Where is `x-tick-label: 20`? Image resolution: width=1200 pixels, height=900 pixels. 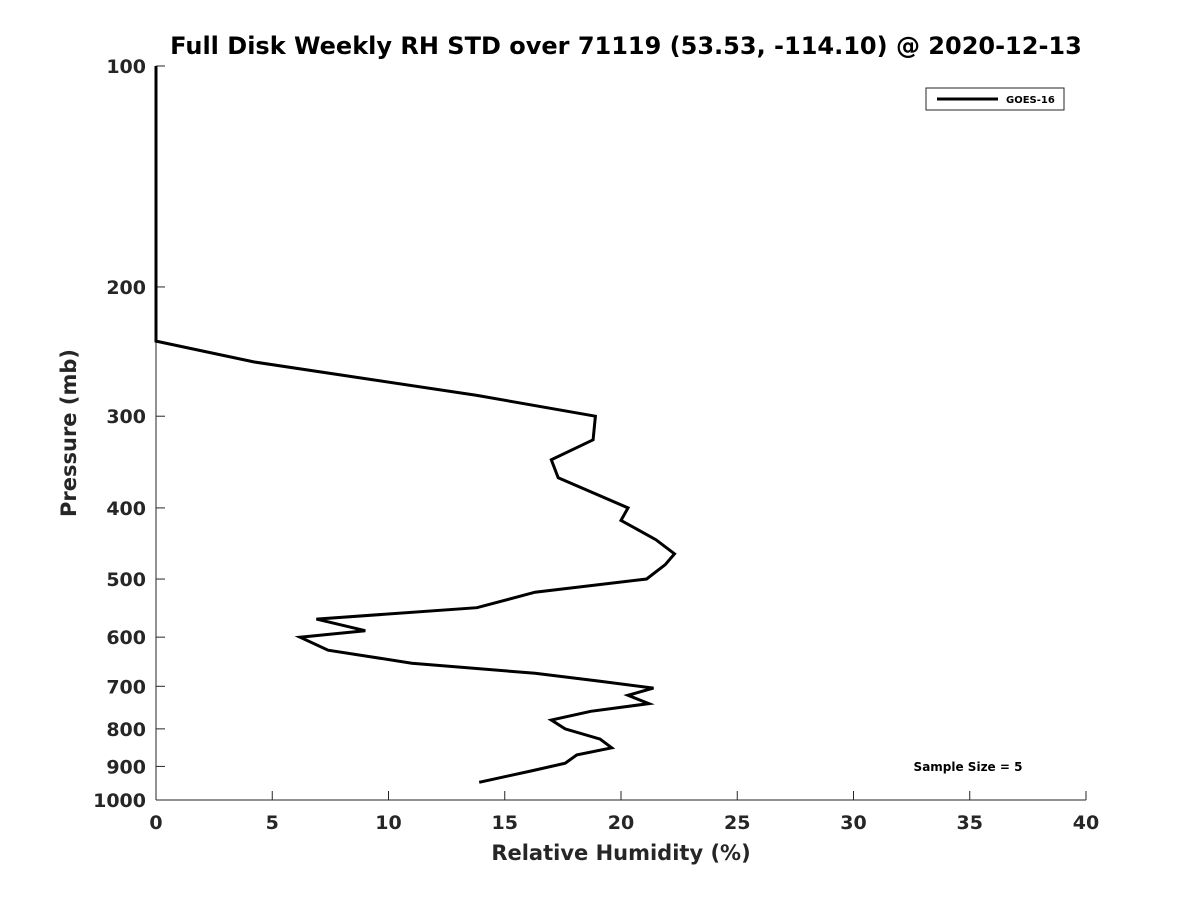
x-tick-label: 20 is located at coordinates (621, 823).